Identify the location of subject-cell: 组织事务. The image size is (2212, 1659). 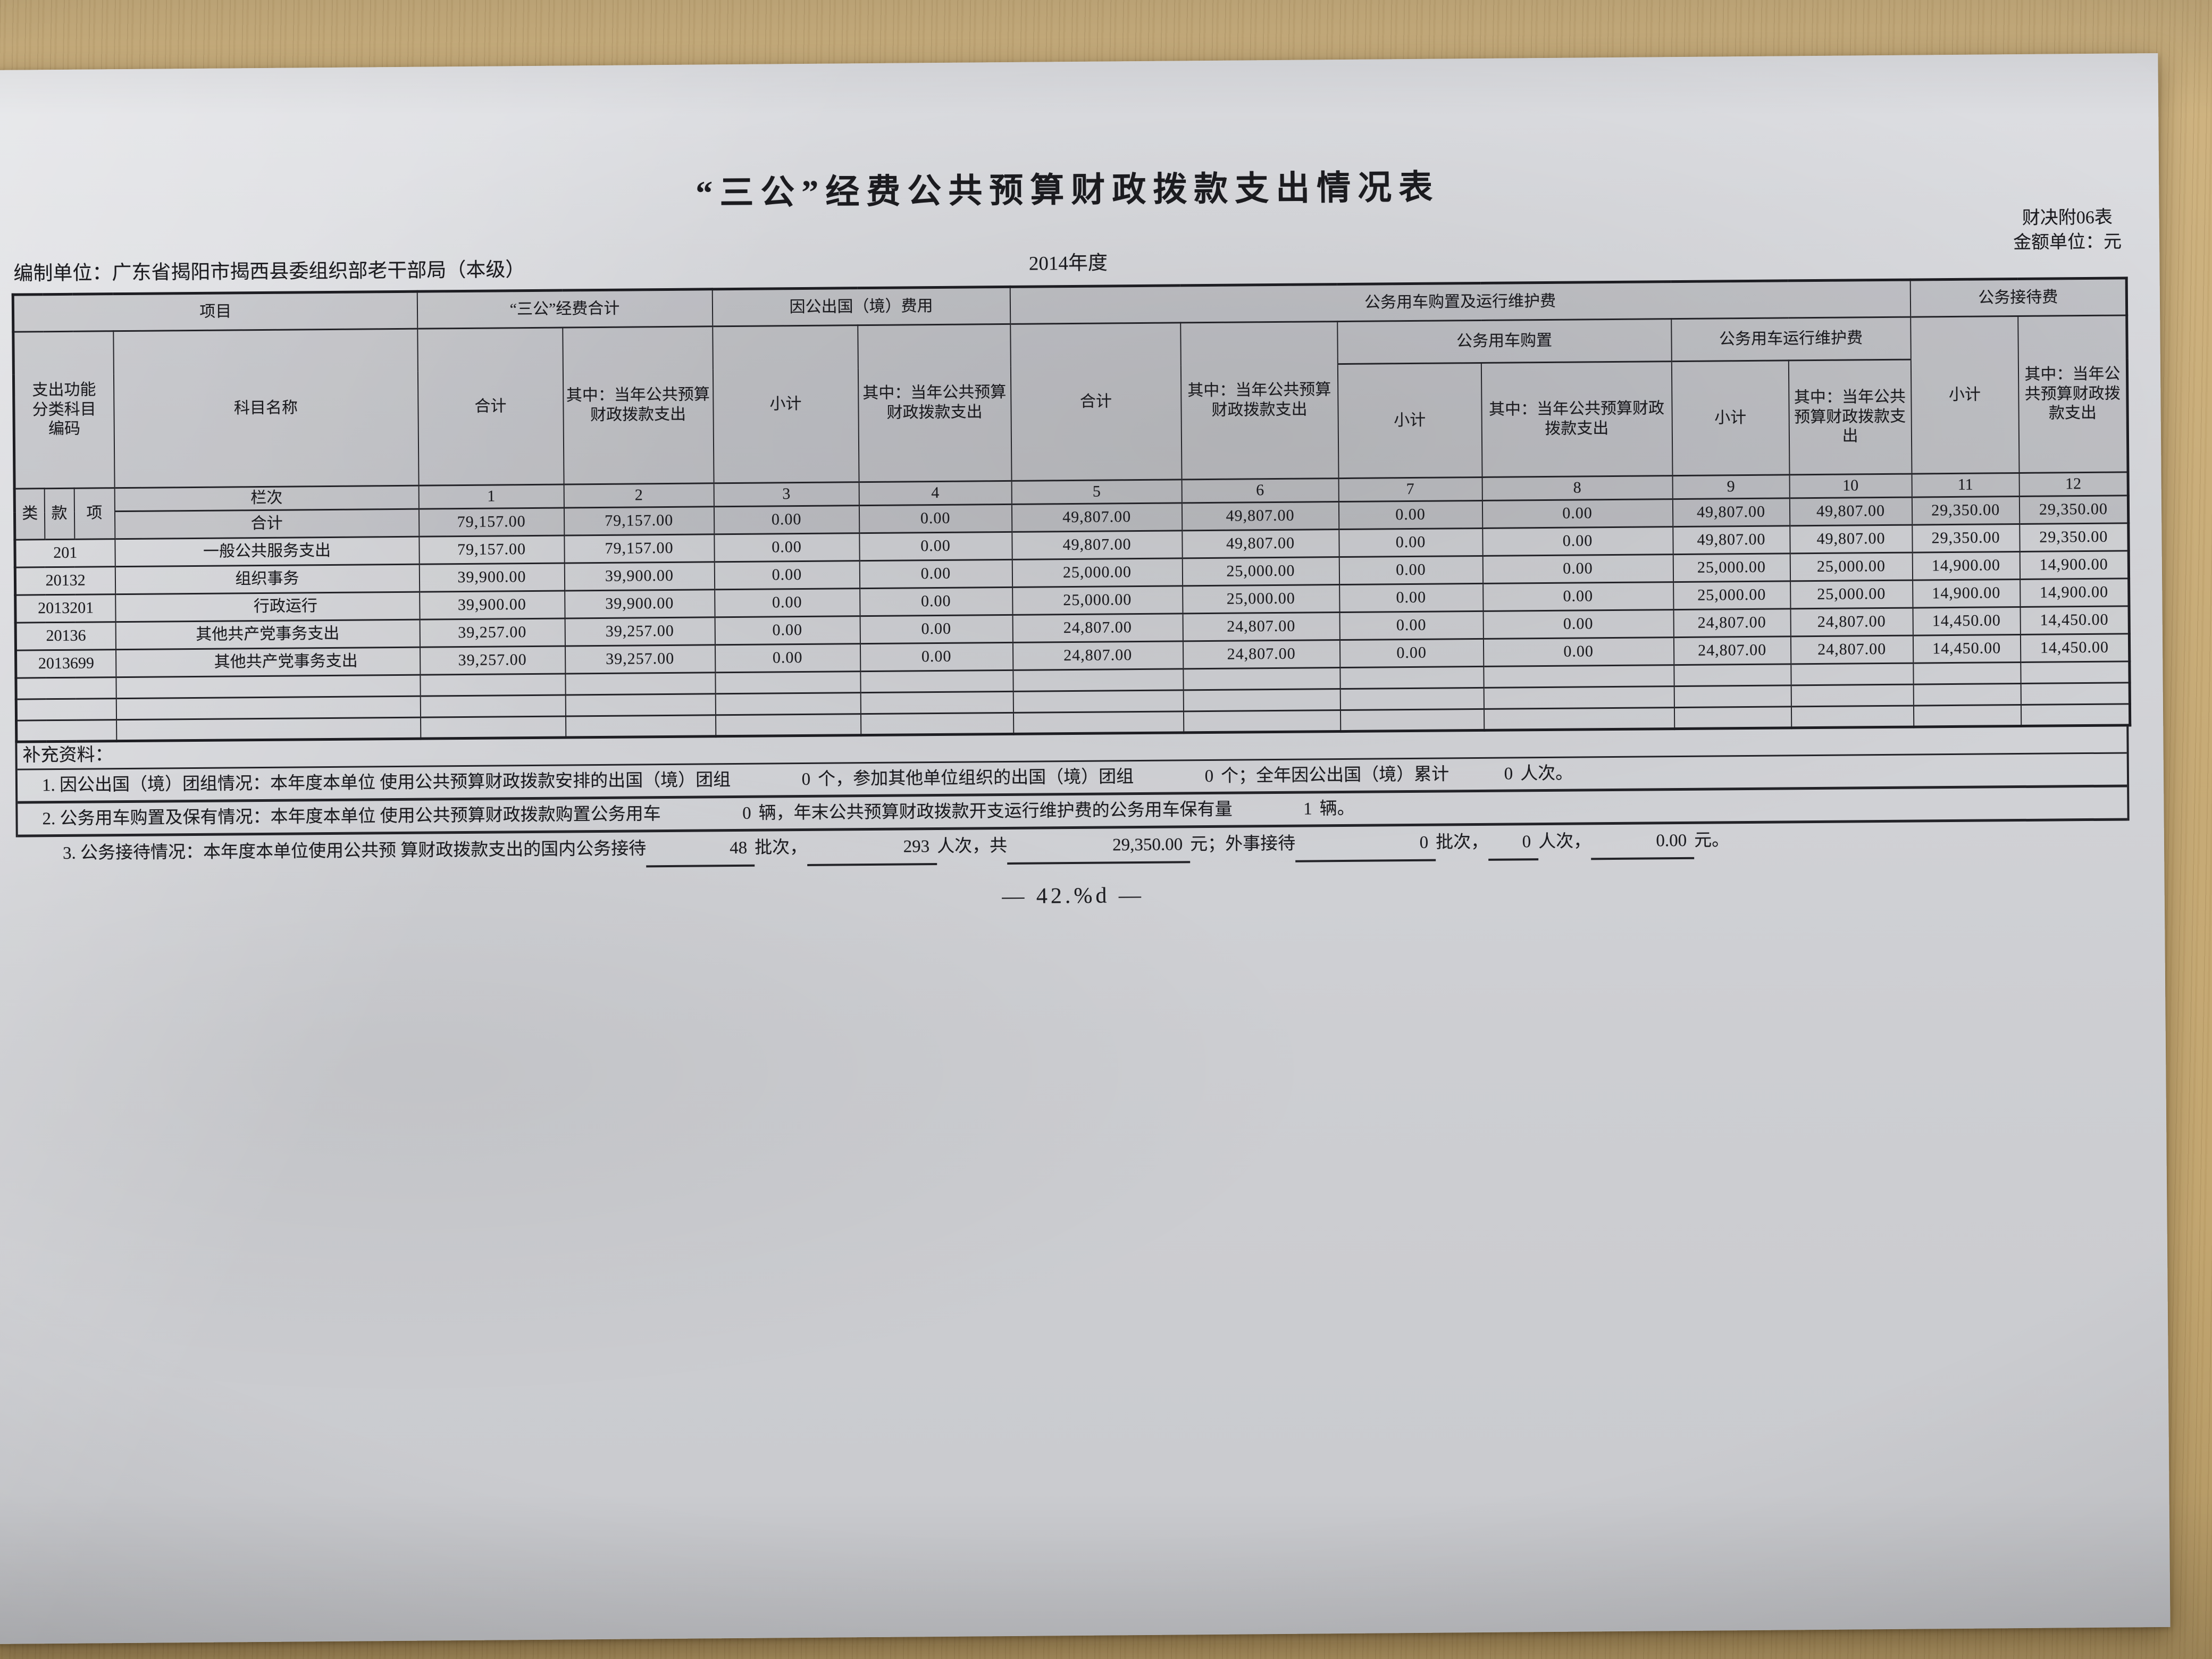
(267, 579).